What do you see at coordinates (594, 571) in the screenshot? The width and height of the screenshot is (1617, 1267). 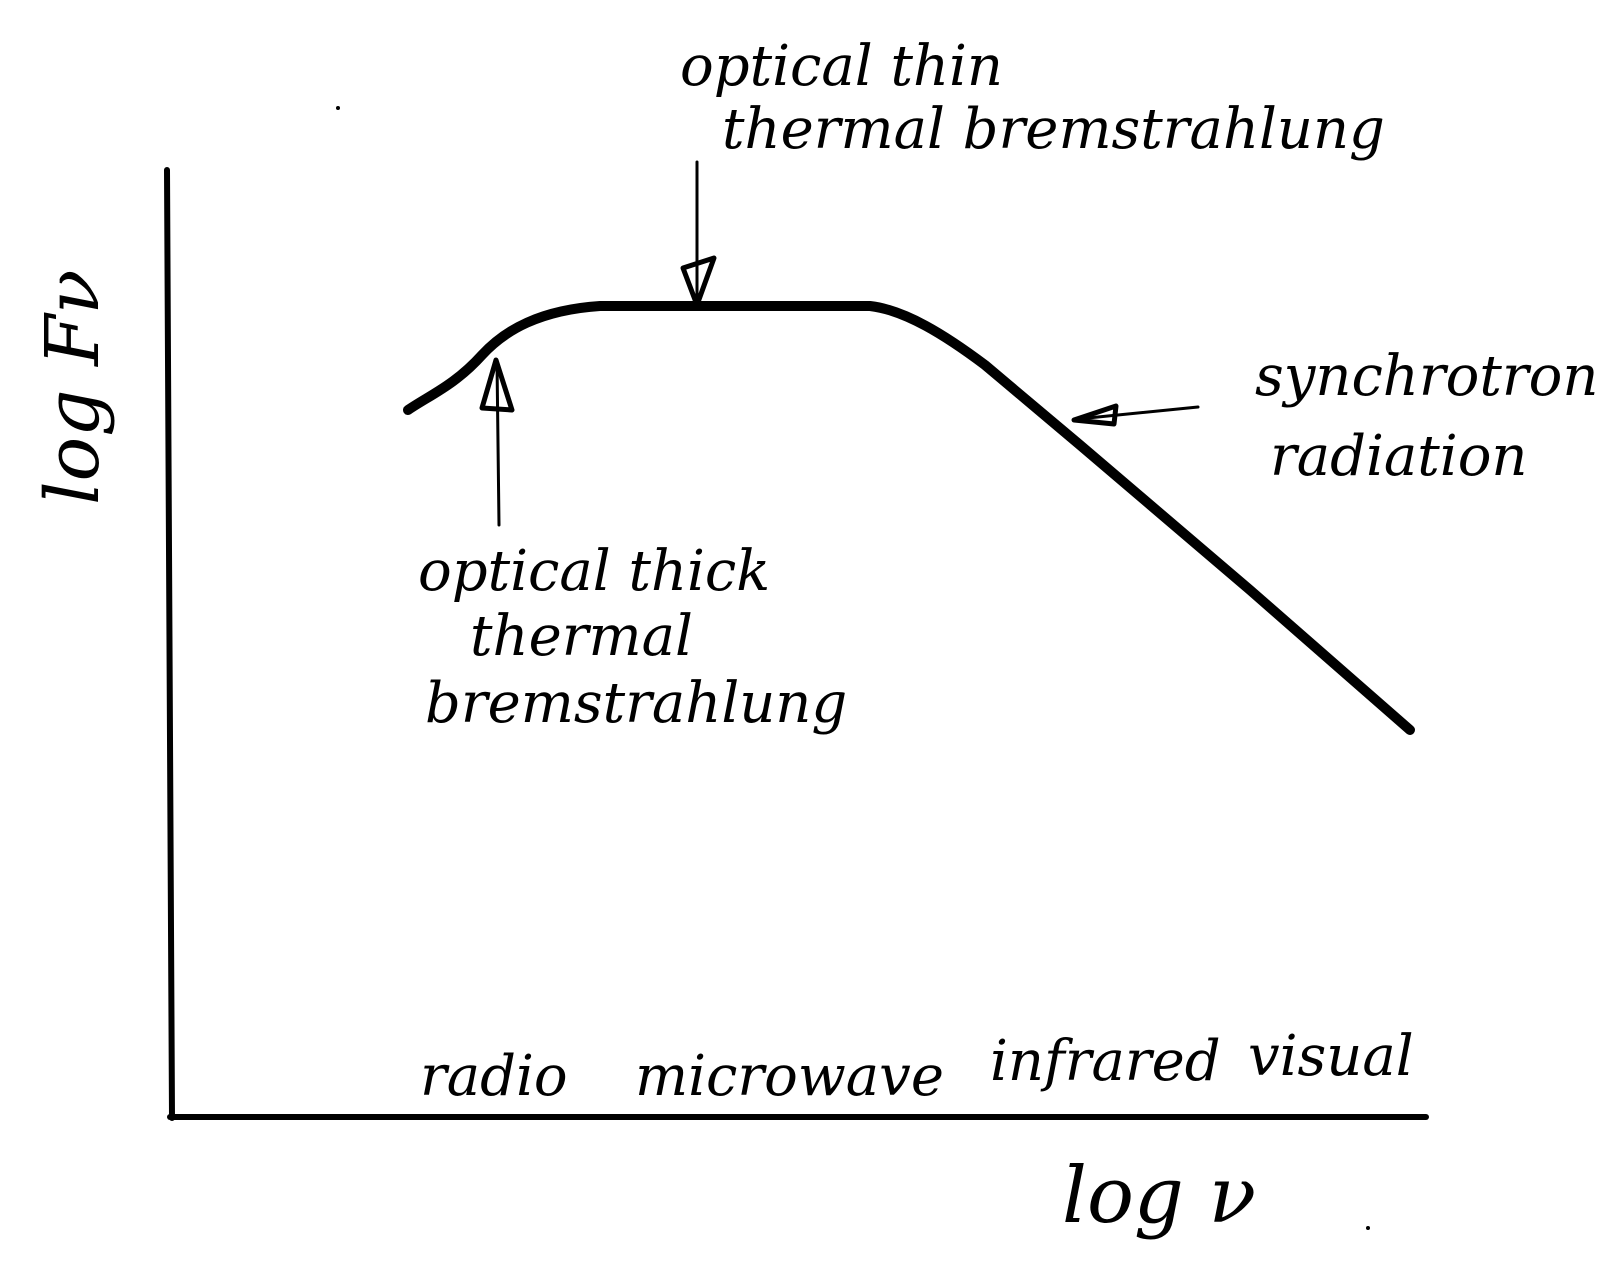 I see `label-optical-thick-1: optical thick` at bounding box center [594, 571].